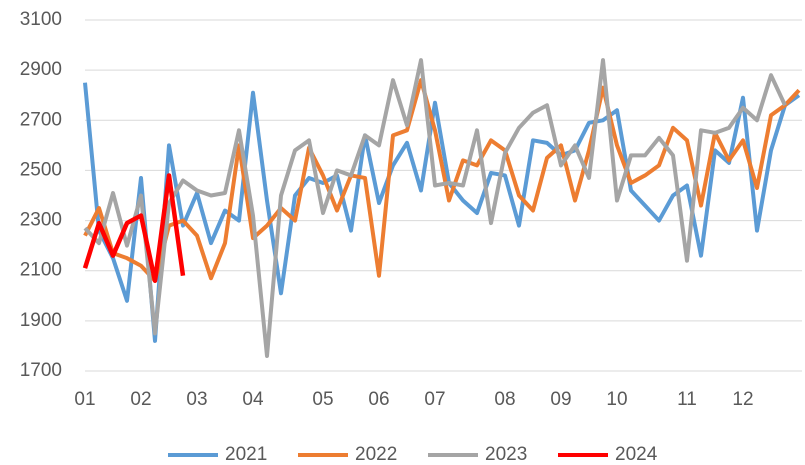  What do you see at coordinates (134, 228) in the screenshot?
I see `series-line` at bounding box center [134, 228].